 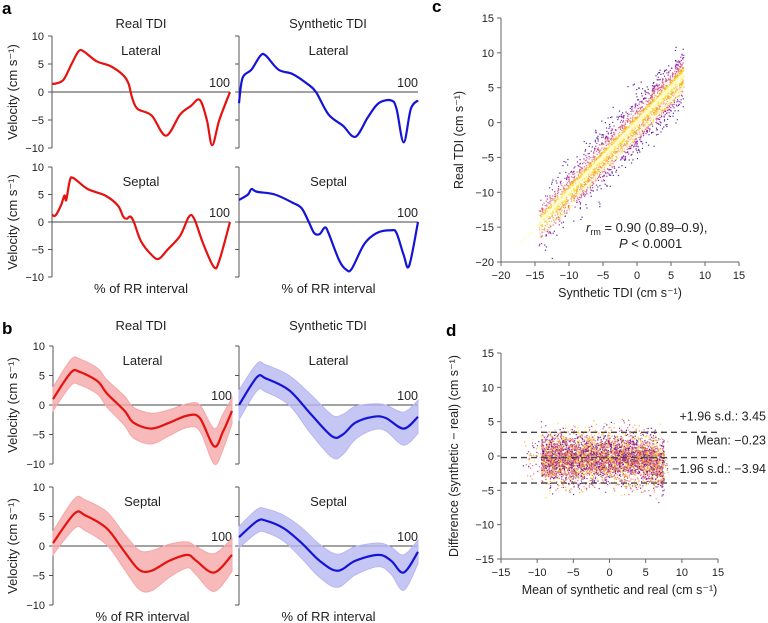 What do you see at coordinates (328, 546) in the screenshot?
I see `series-line` at bounding box center [328, 546].